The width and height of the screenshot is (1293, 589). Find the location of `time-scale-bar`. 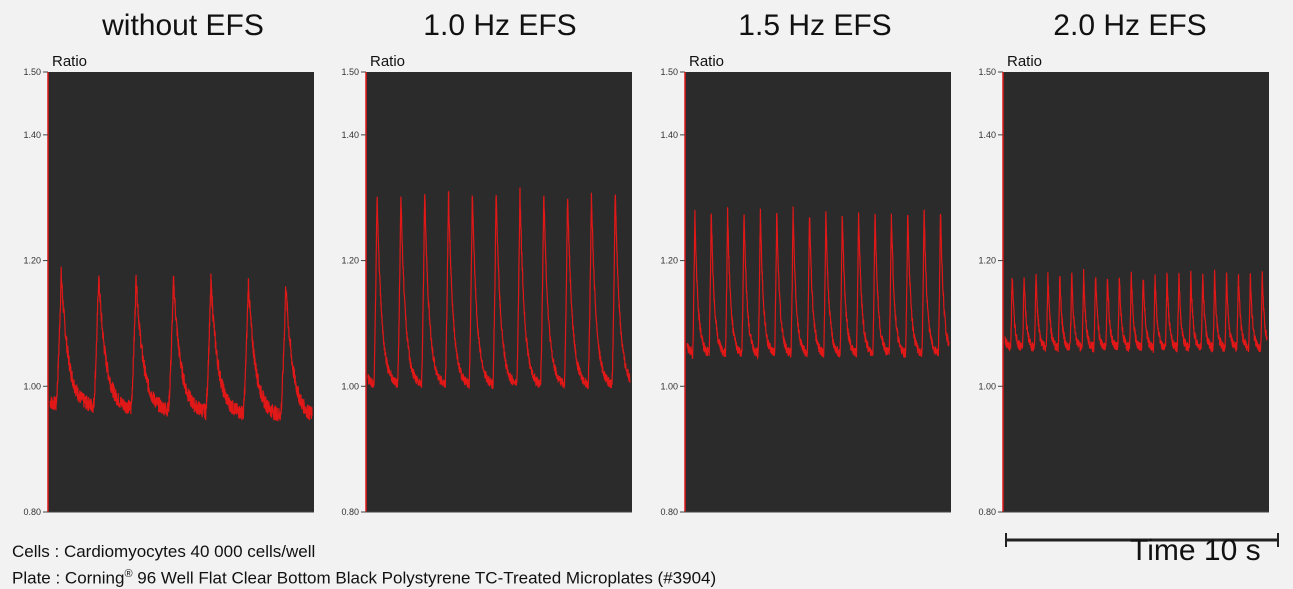

time-scale-bar is located at coordinates (1142, 540).